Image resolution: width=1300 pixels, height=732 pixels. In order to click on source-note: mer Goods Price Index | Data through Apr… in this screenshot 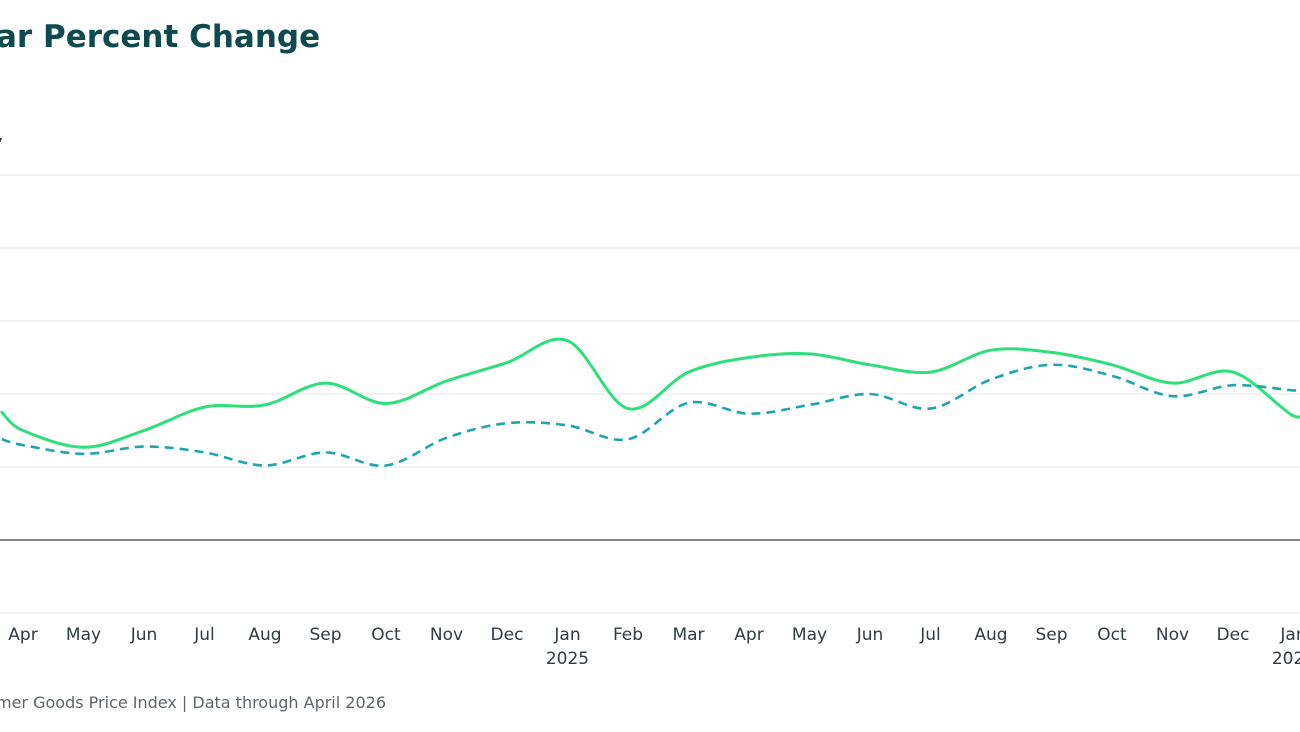, I will do `click(193, 702)`.